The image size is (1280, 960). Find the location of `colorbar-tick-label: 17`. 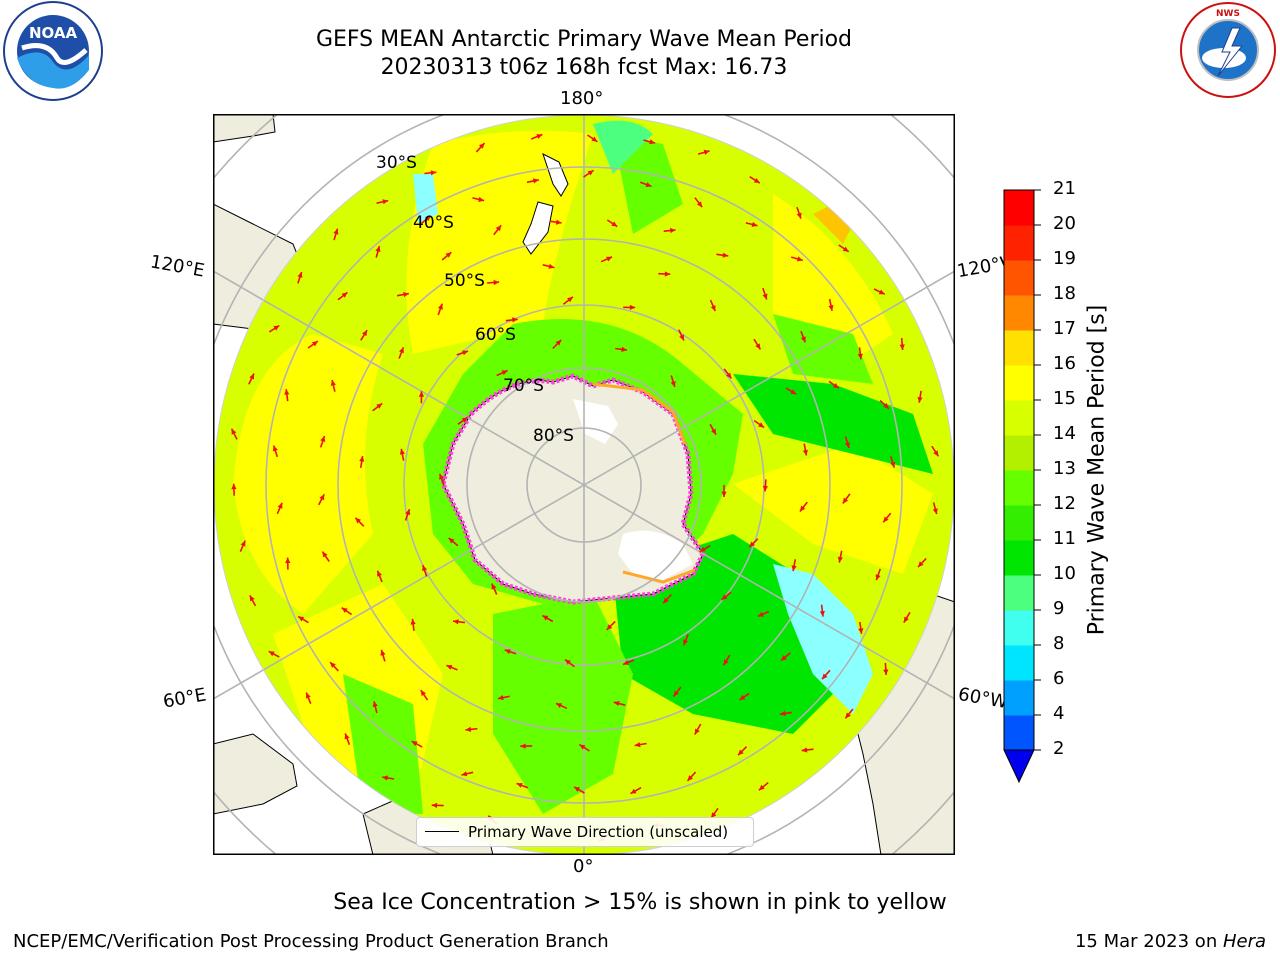

colorbar-tick-label: 17 is located at coordinates (1064, 328).